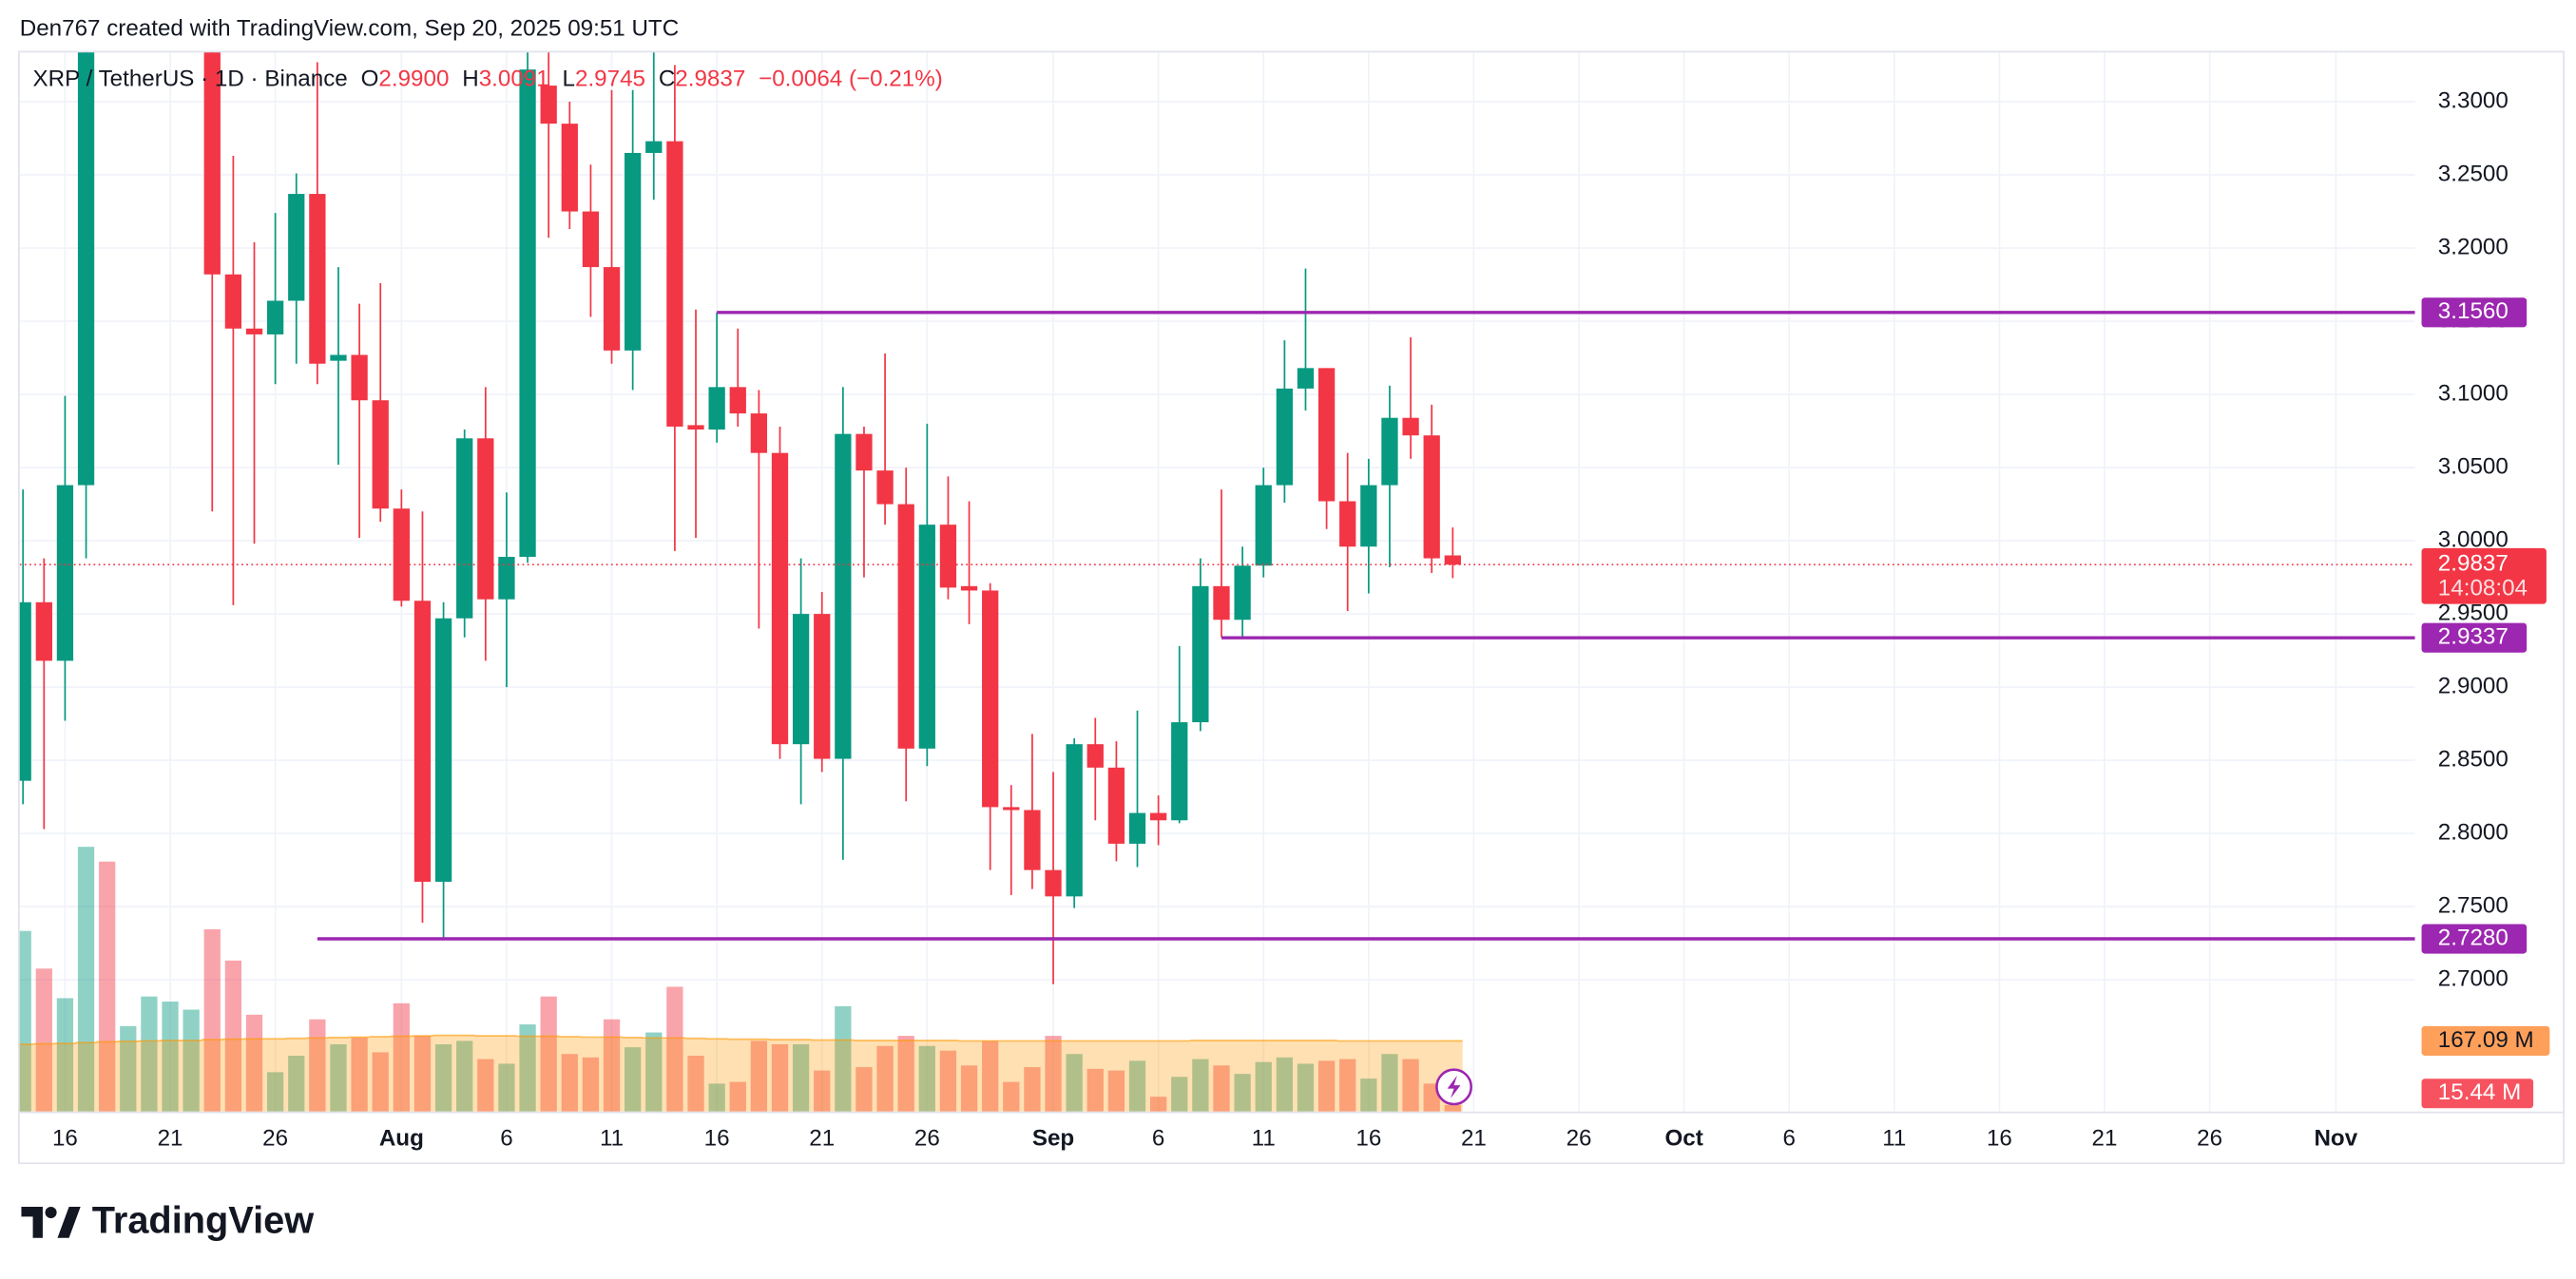  Describe the element at coordinates (2473, 393) in the screenshot. I see `y-tick-label: 3.1000` at that location.